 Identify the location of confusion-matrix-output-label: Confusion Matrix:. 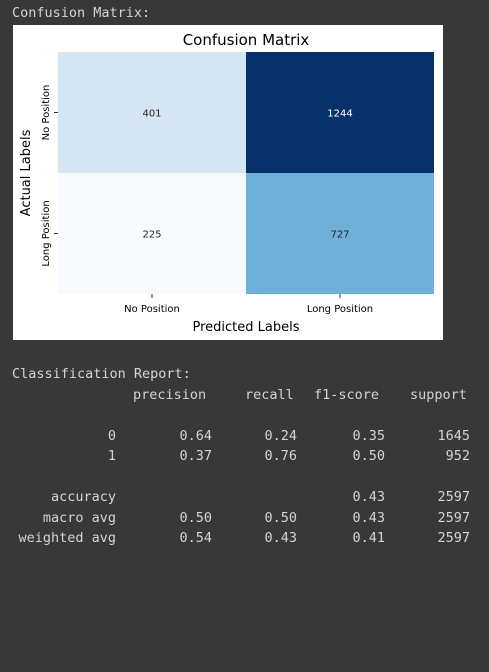
(81, 13).